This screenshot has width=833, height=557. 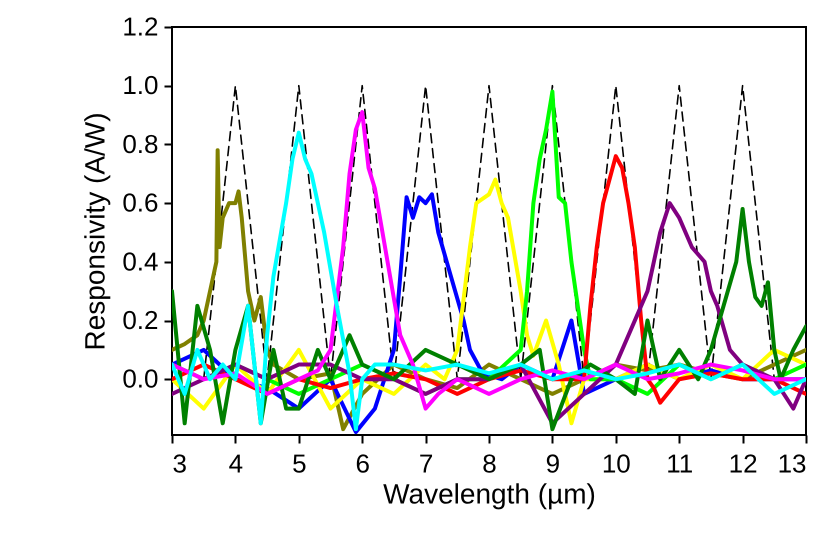 I want to click on y-axis-title: Responsivity (A/W), so click(x=94, y=231).